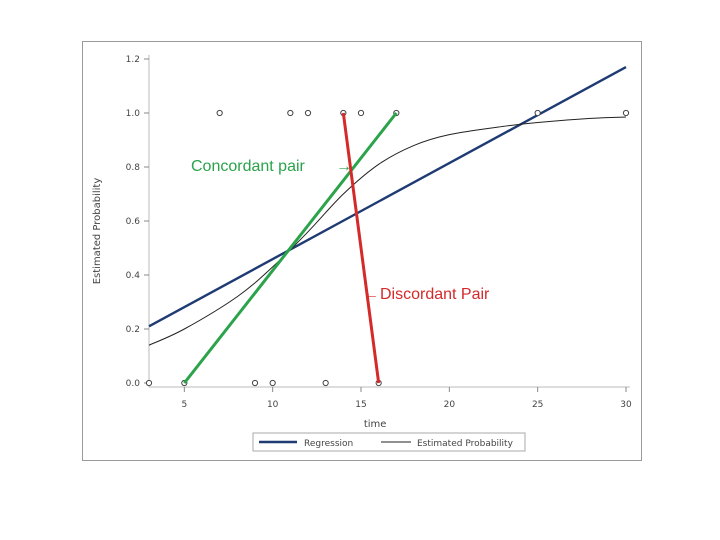 The width and height of the screenshot is (720, 540). What do you see at coordinates (626, 405) in the screenshot?
I see `x-tick-label: 30` at bounding box center [626, 405].